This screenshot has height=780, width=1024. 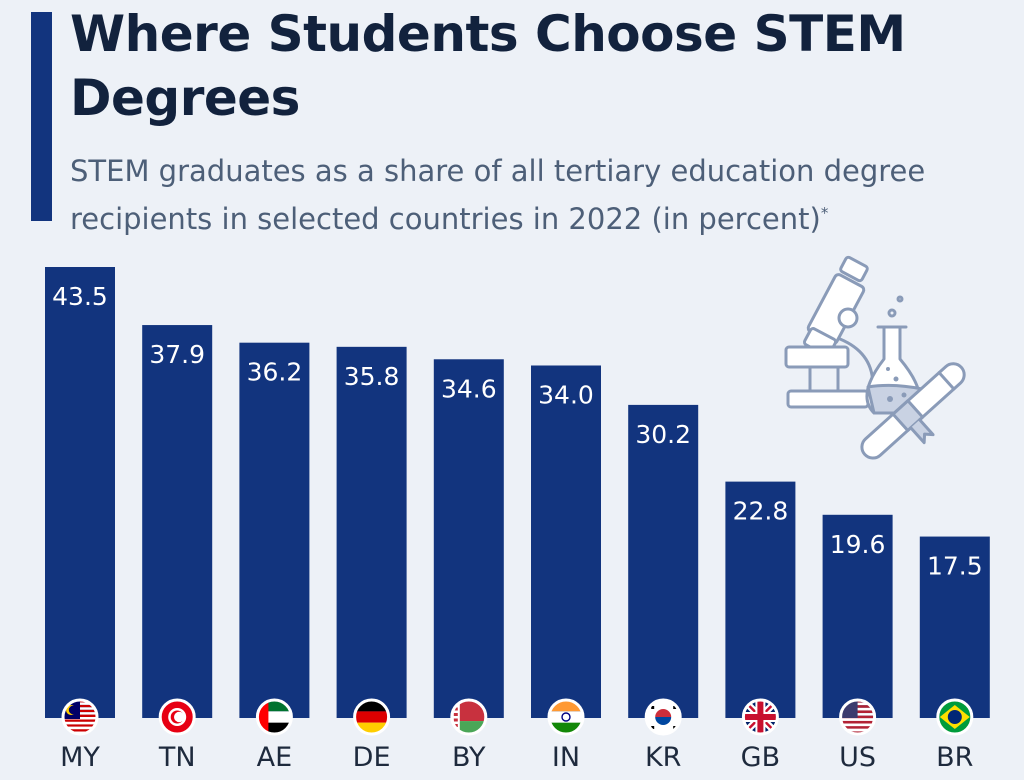 I want to click on category-label-tn: TN, so click(x=177, y=757).